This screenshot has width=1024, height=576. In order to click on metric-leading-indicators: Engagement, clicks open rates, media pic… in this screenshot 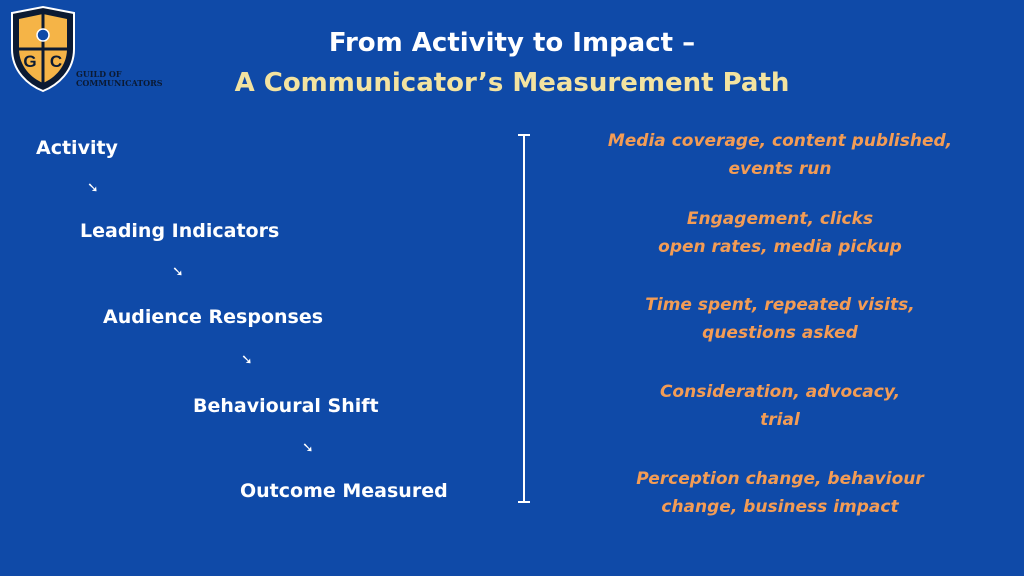, I will do `click(780, 233)`.